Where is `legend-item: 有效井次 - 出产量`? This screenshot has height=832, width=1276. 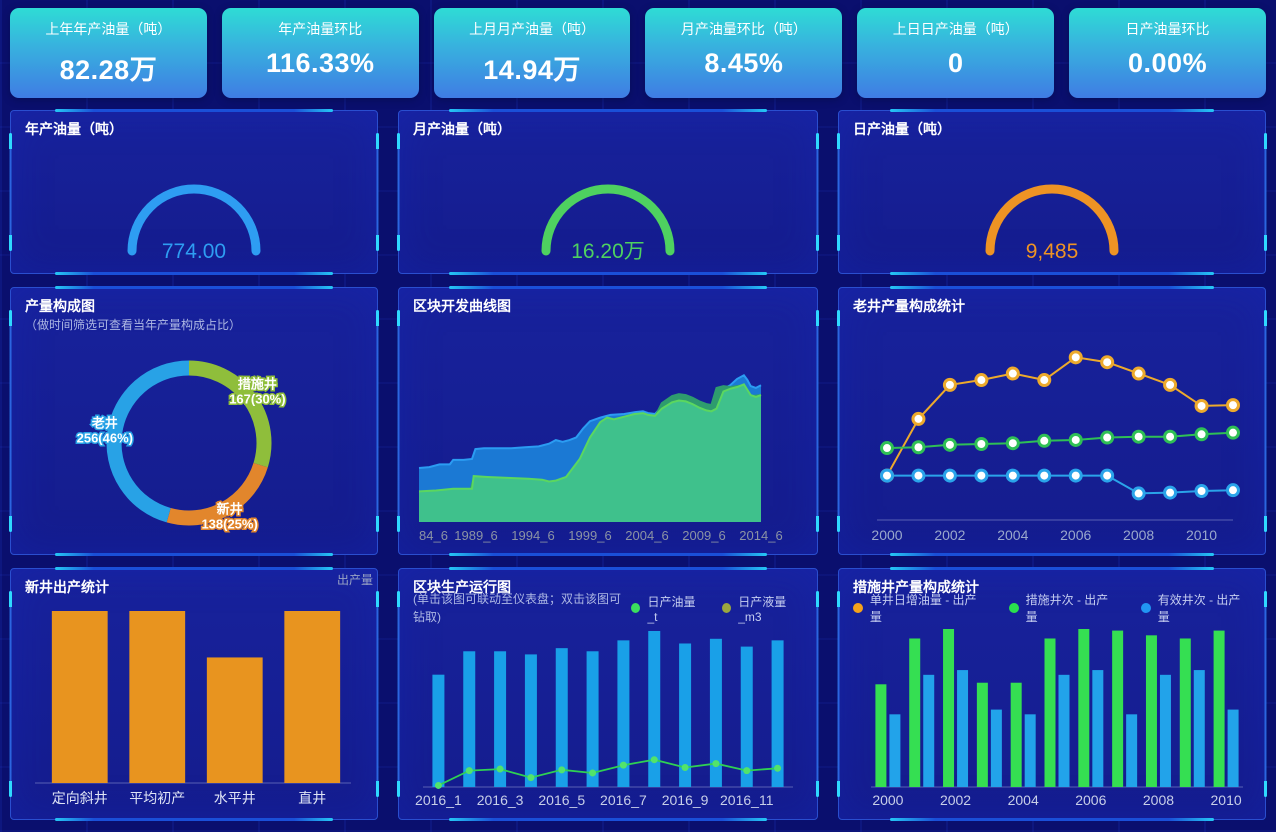
legend-item: 有效井次 - 出产量 is located at coordinates (1195, 608).